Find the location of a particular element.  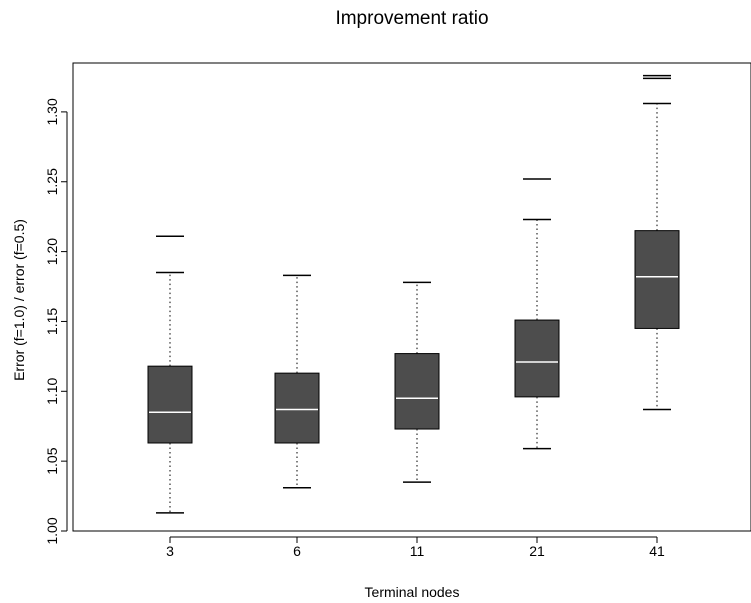

y-tick-label: 1.15 is located at coordinates (52, 321).